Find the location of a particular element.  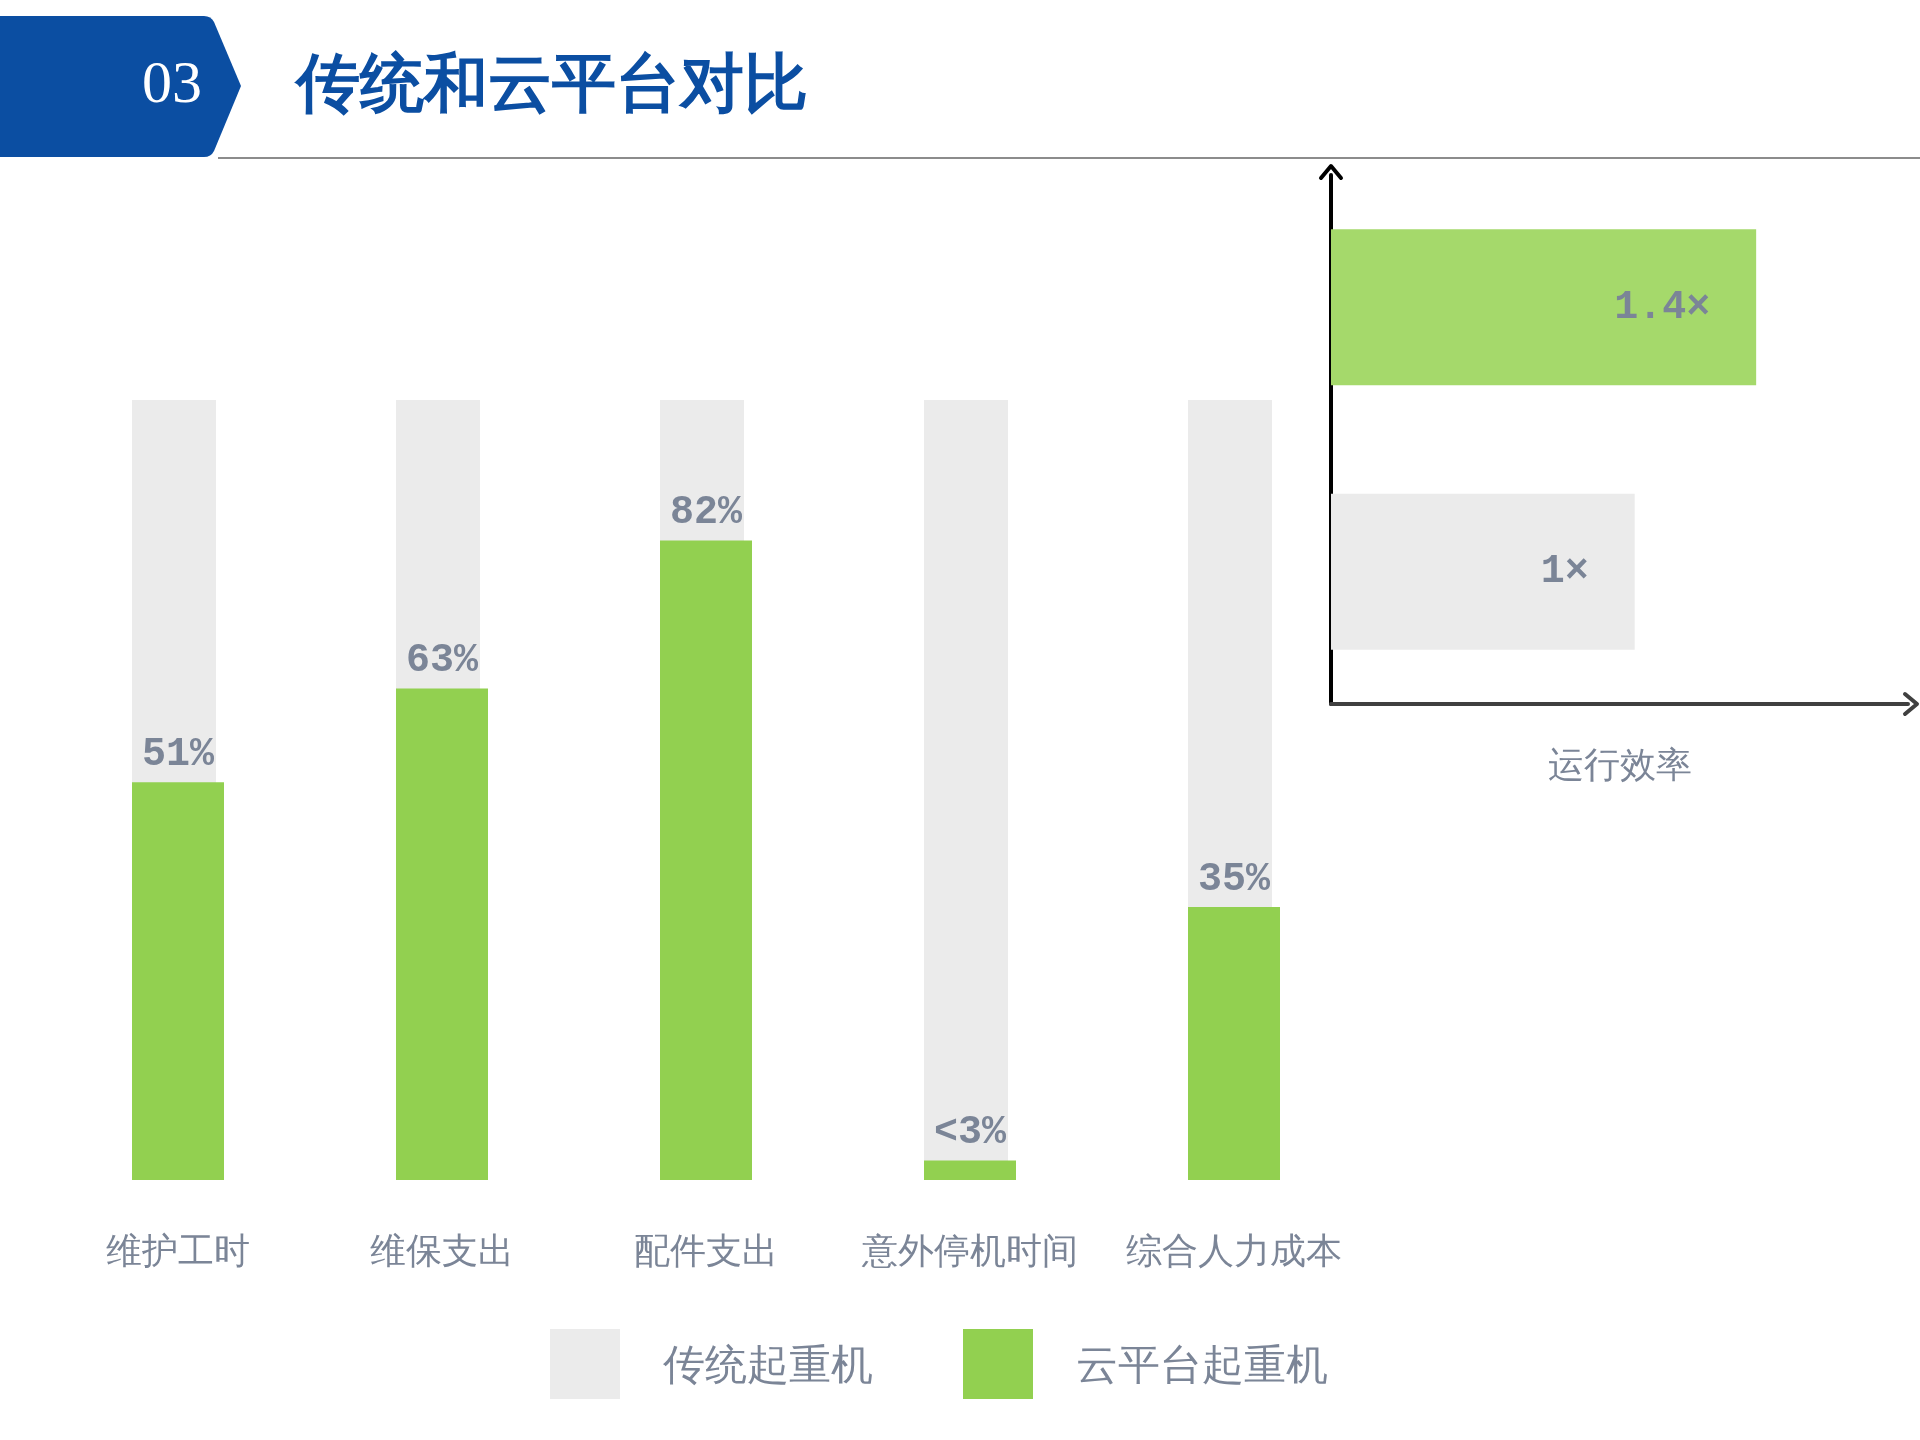

data-label: 1.4× is located at coordinates (1662, 307).